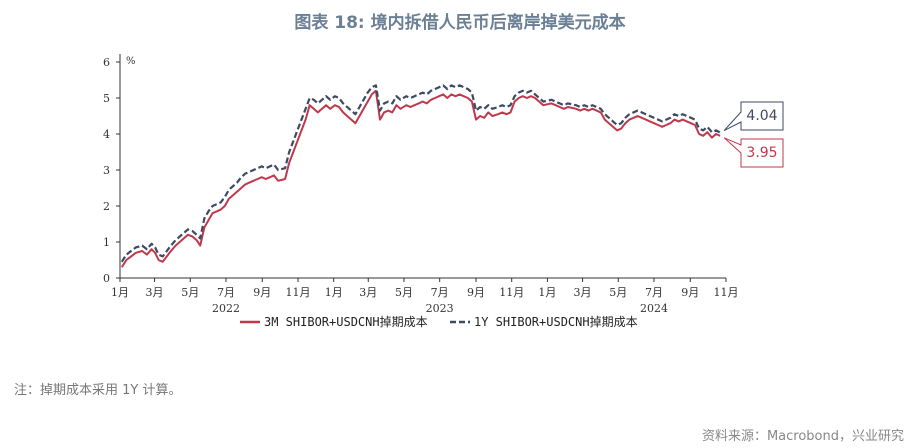  Describe the element at coordinates (106, 278) in the screenshot. I see `y-tick-label: 0` at that location.